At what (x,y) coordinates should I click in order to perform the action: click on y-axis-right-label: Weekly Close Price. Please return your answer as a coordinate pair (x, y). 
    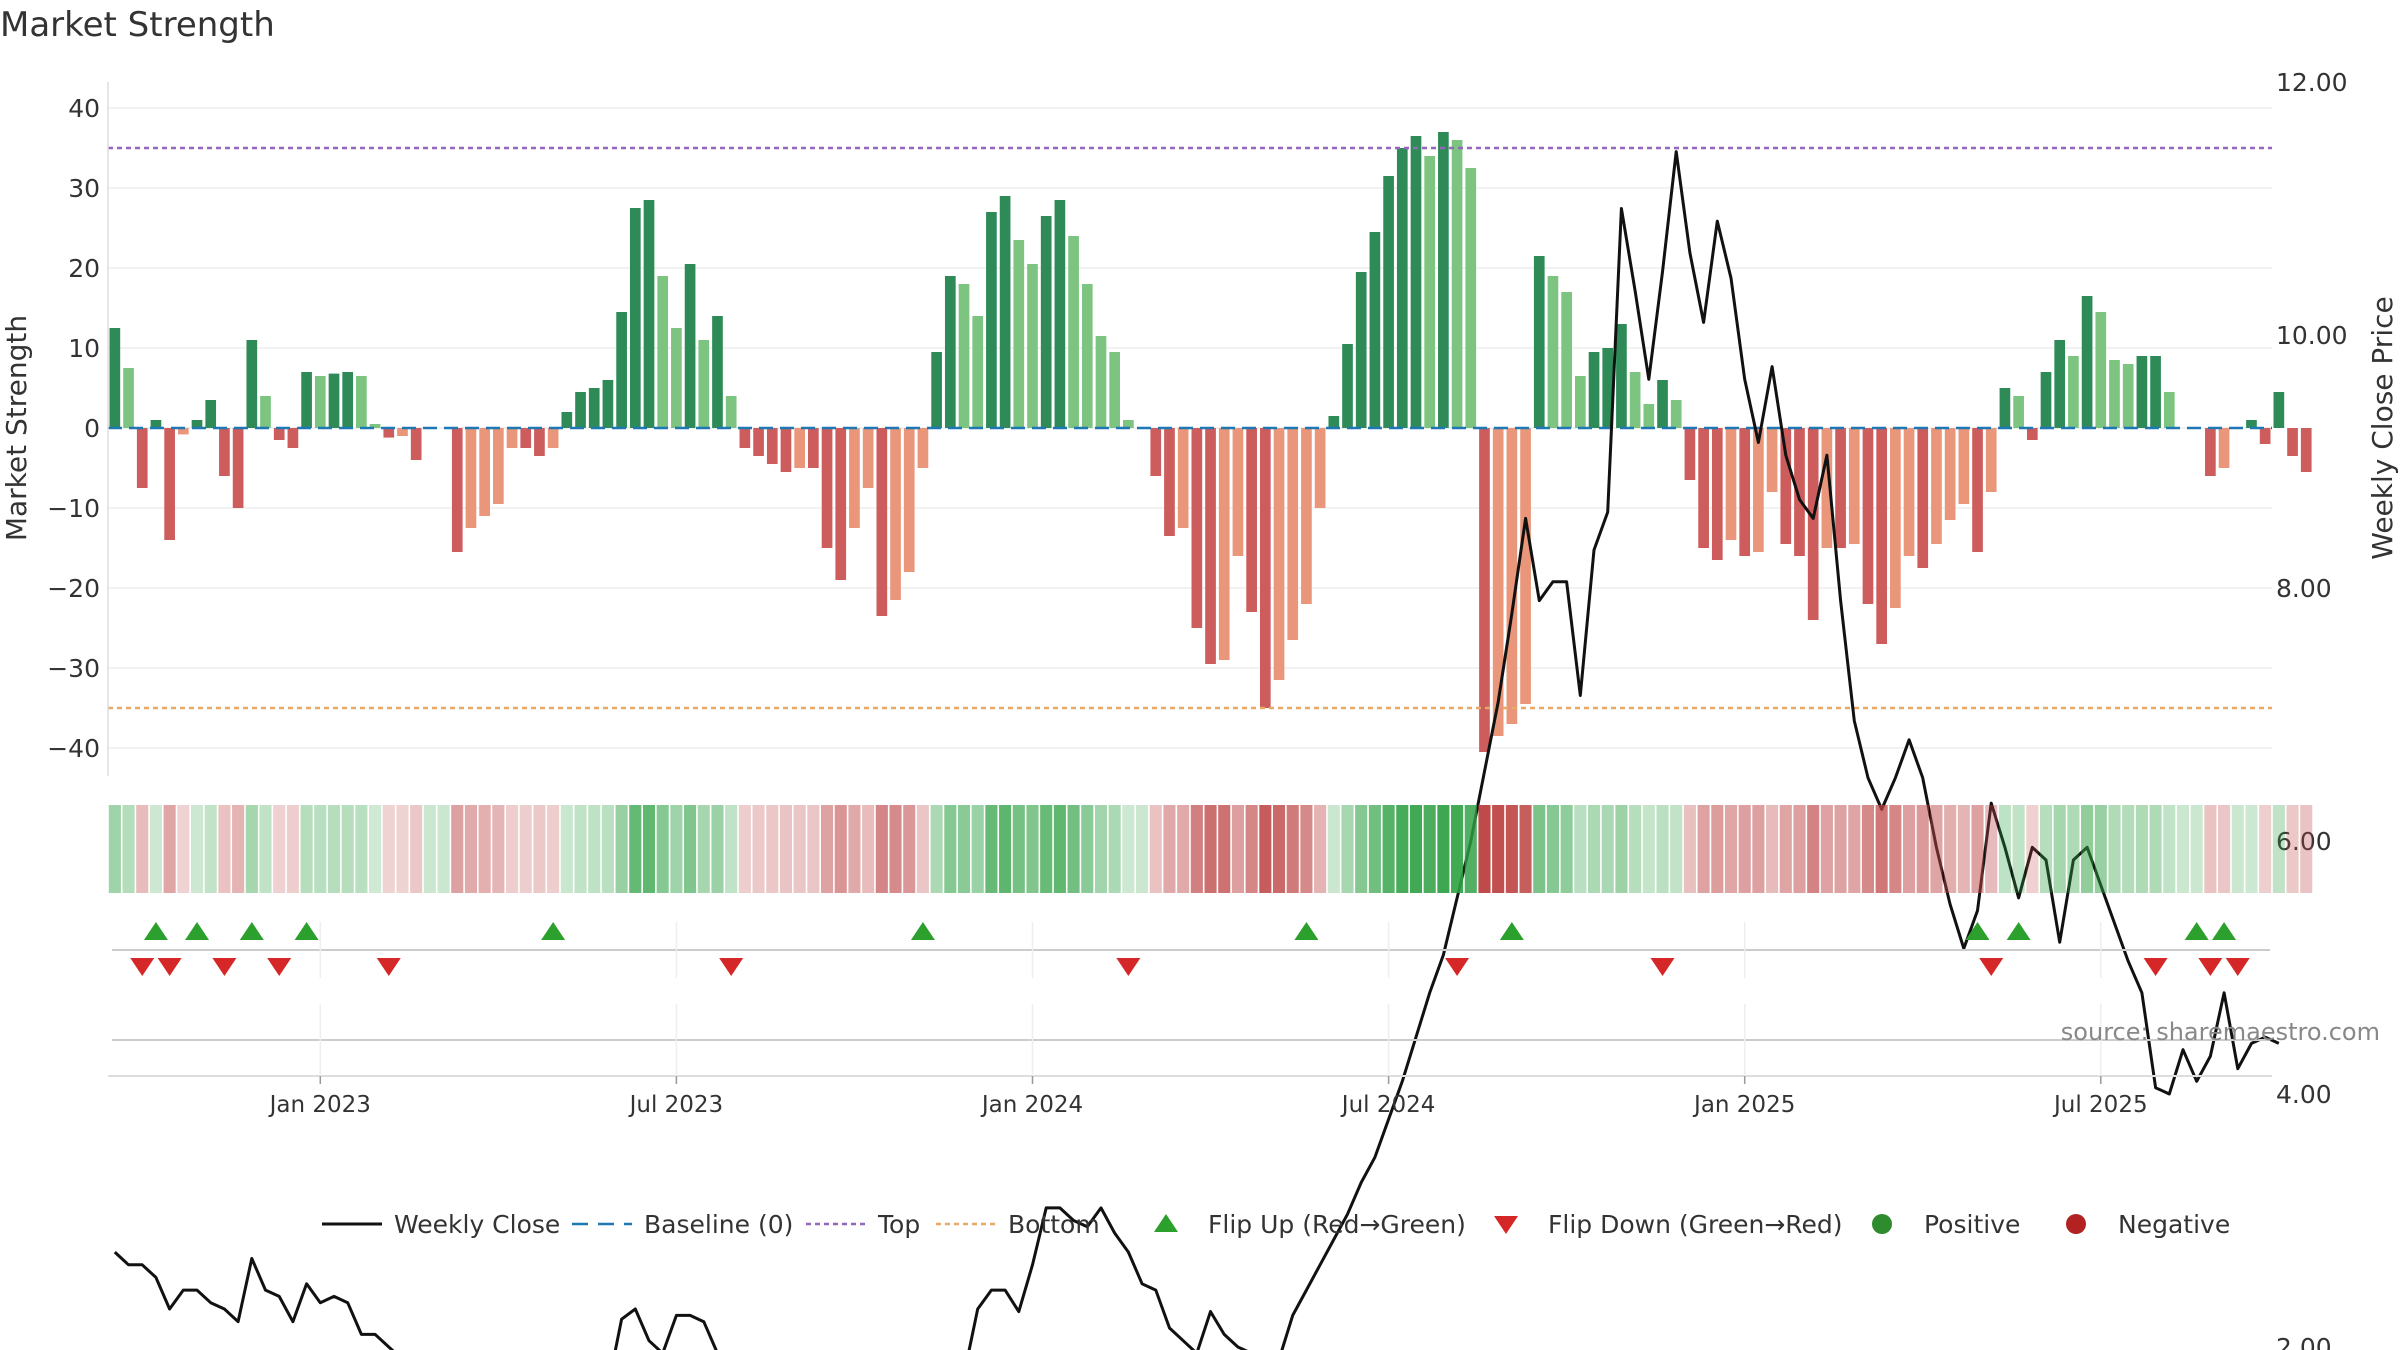
    Looking at the image, I should click on (2382, 427).